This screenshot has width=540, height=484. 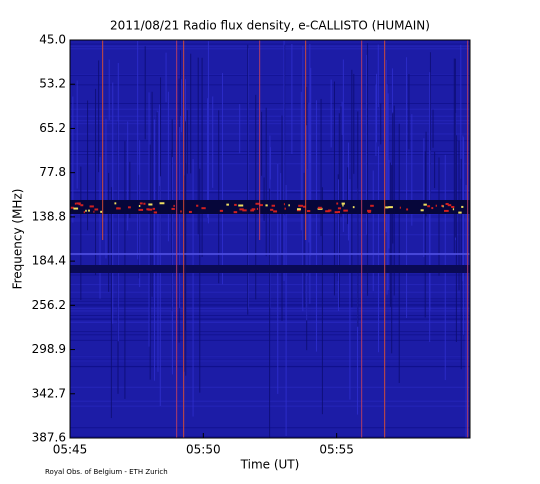 What do you see at coordinates (49, 216) in the screenshot?
I see `y-tick-label: 138.8` at bounding box center [49, 216].